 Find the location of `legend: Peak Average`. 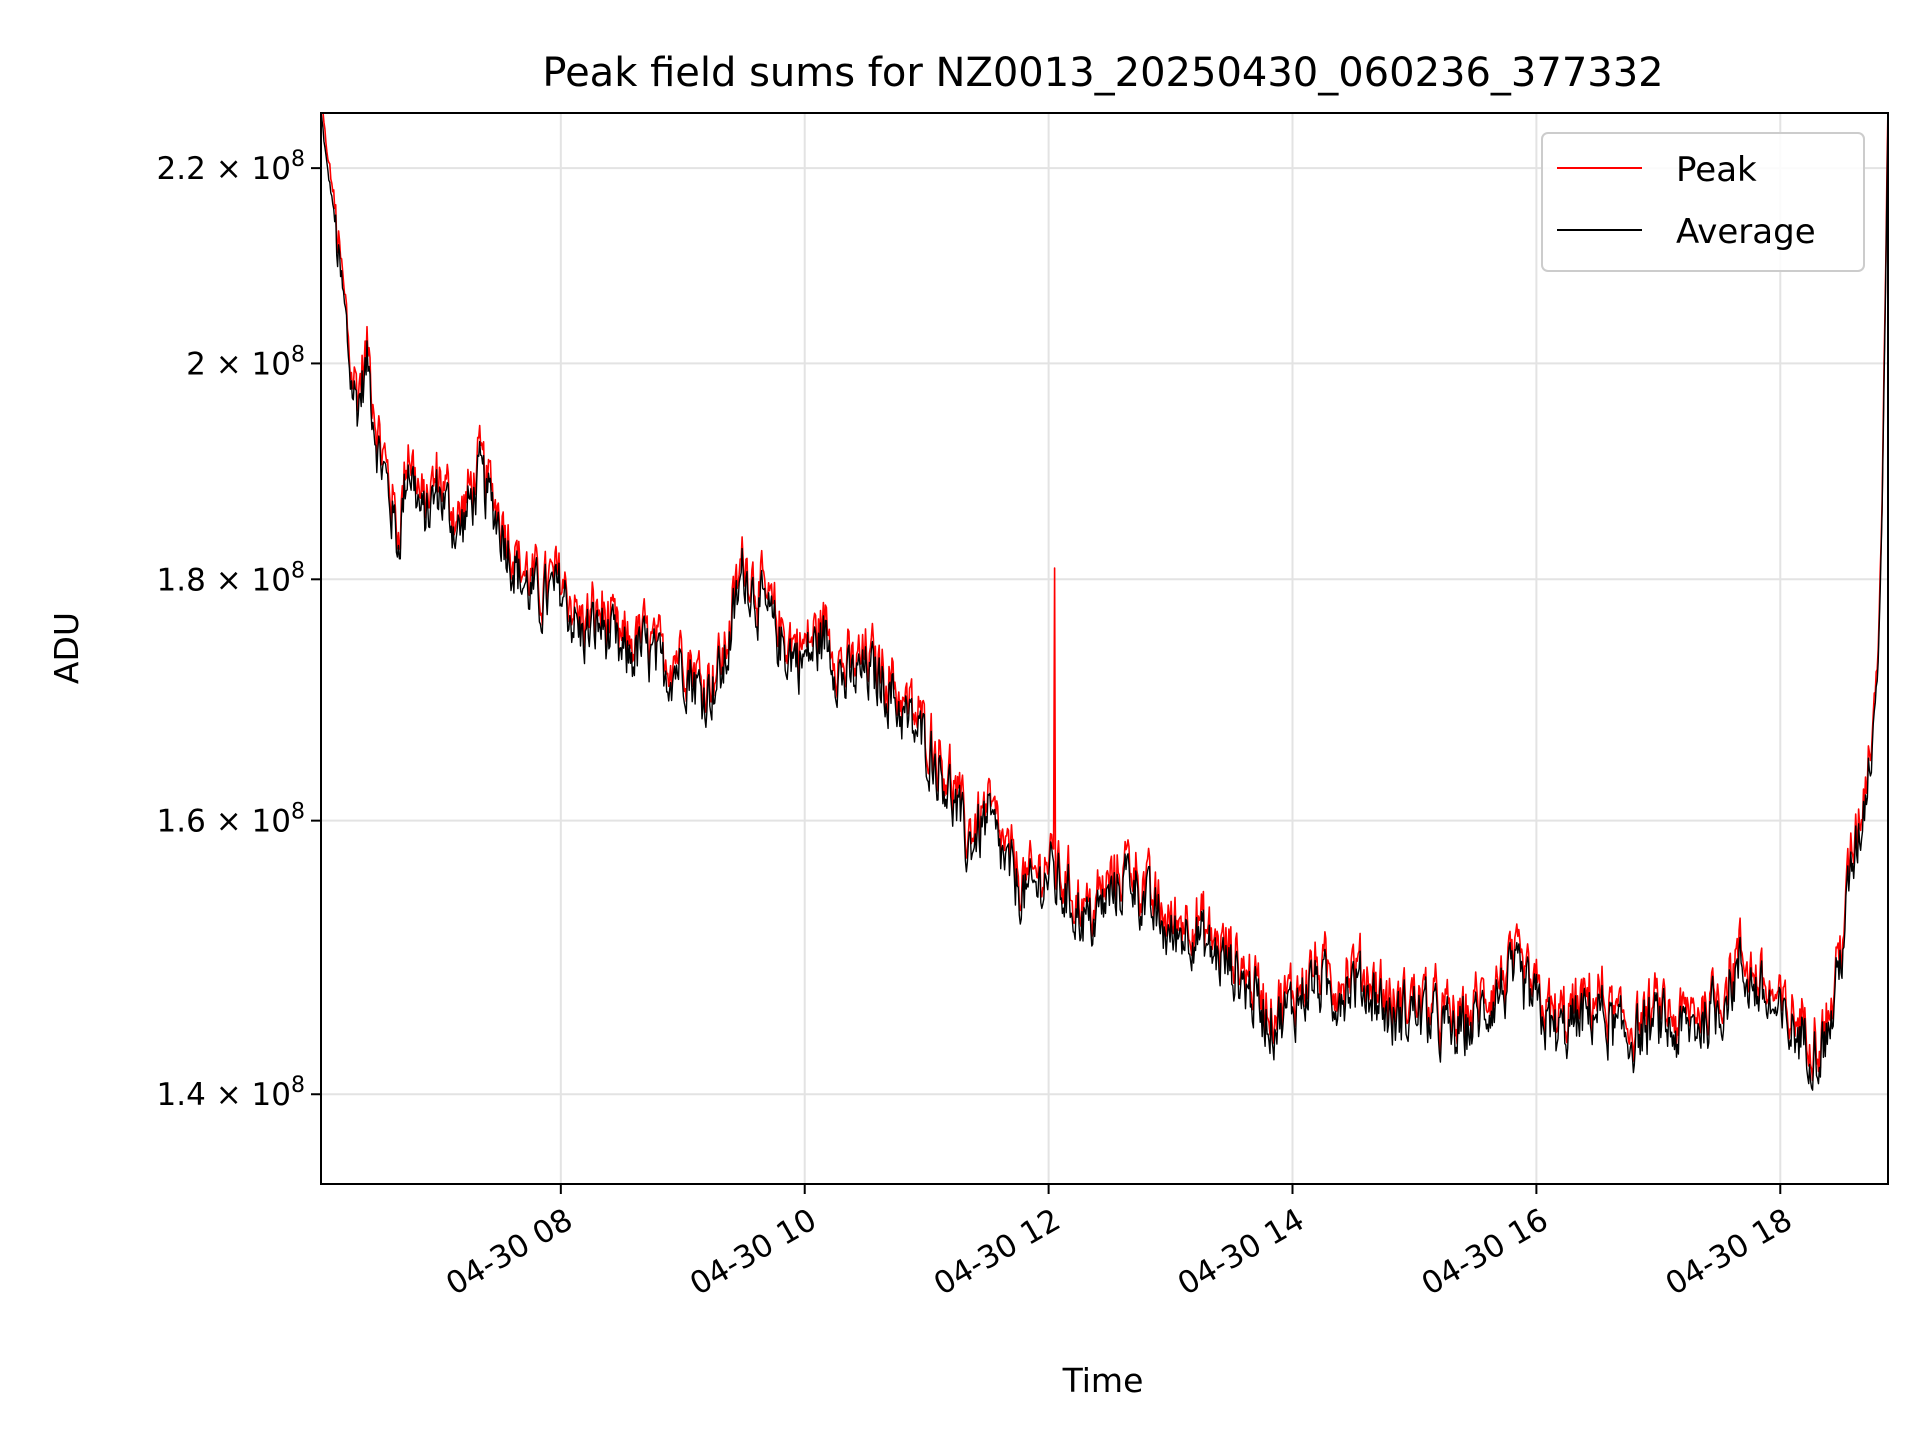

legend: Peak Average is located at coordinates (1703, 202).